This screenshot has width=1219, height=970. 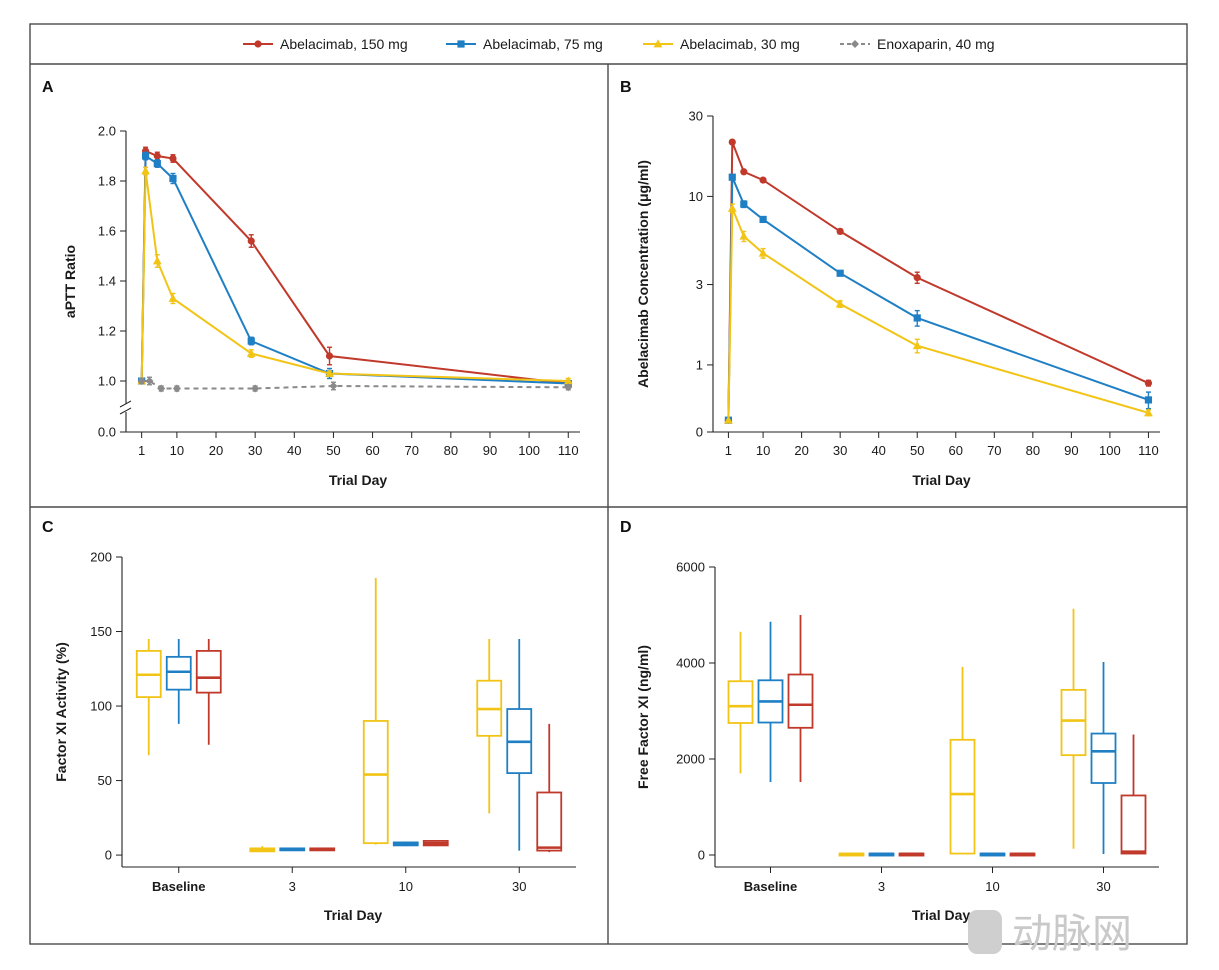 What do you see at coordinates (699, 364) in the screenshot?
I see `y-tick-label: 1` at bounding box center [699, 364].